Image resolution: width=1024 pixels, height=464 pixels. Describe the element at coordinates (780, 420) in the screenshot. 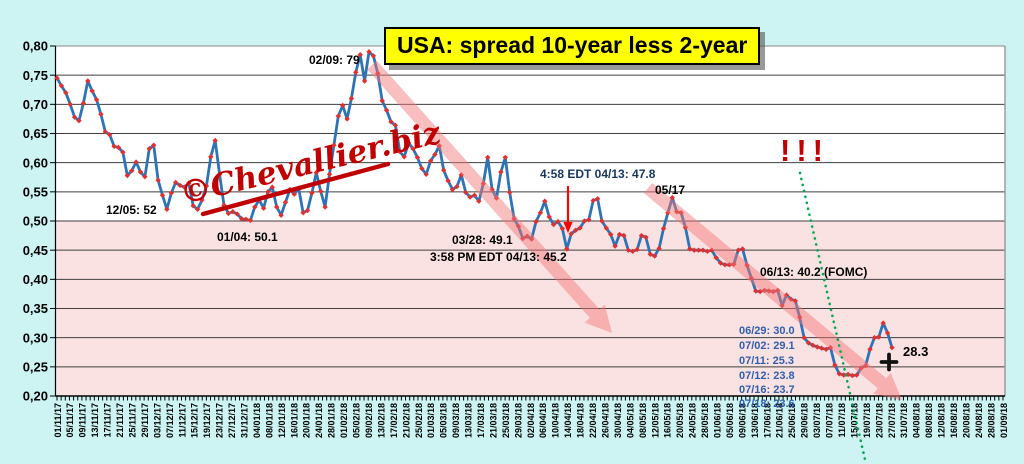

I see `x-axis-label: 21/06/18` at that location.